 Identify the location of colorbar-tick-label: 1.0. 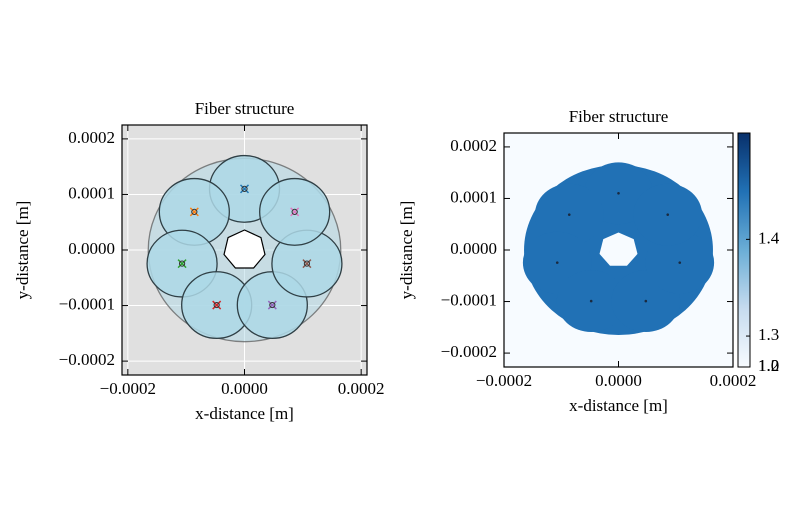
(768, 365).